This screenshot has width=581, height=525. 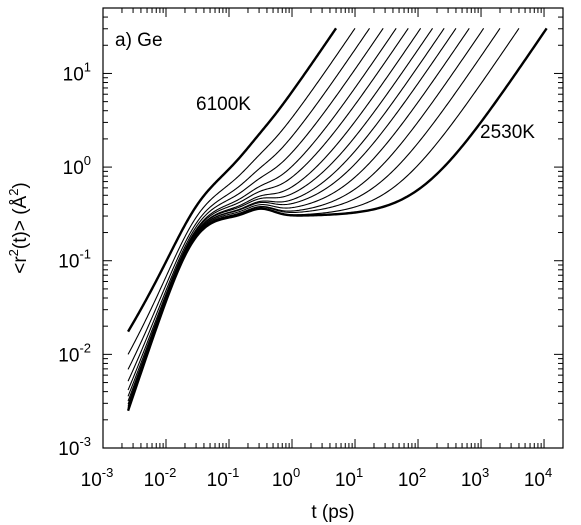 What do you see at coordinates (507, 132) in the screenshot?
I see `annotation-2530k: 2530K` at bounding box center [507, 132].